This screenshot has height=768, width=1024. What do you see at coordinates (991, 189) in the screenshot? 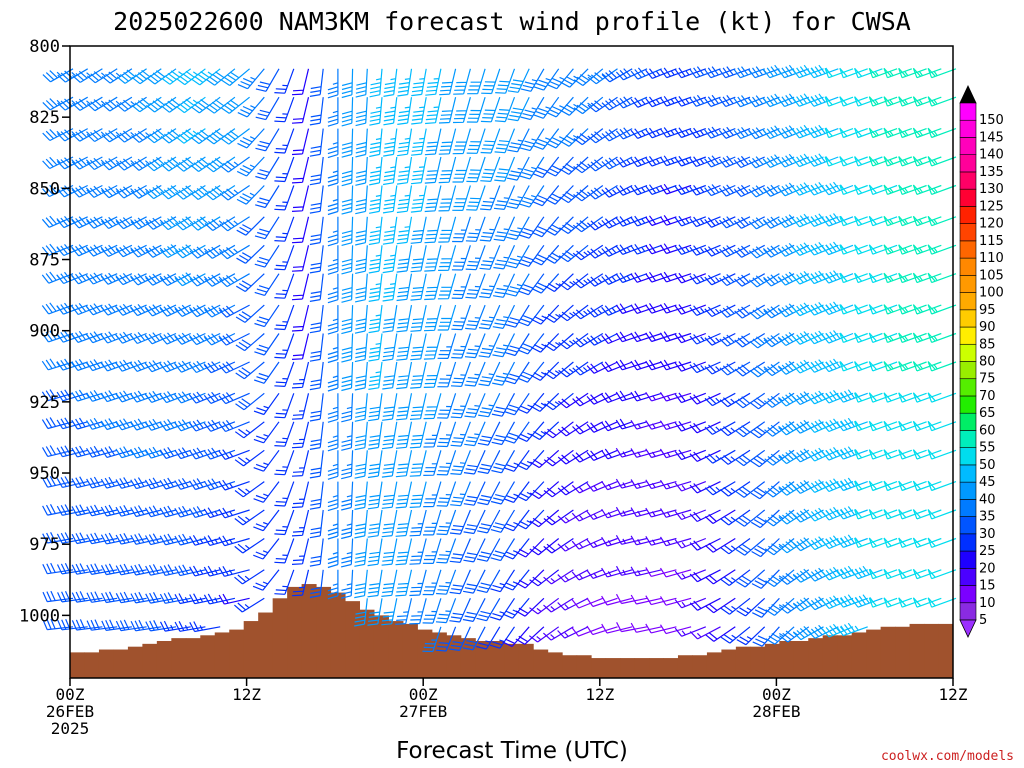
I see `colorbar-label: 130` at bounding box center [991, 189].